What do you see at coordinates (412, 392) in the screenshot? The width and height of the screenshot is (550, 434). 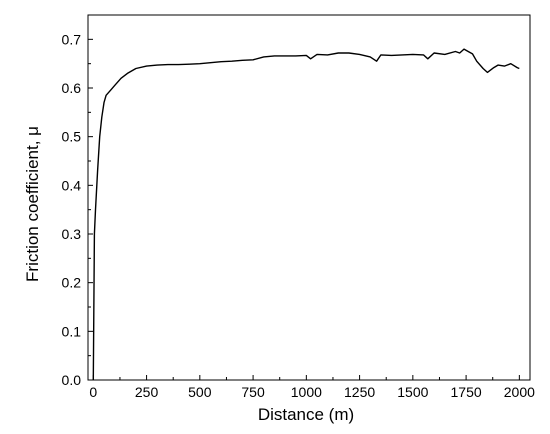 I see `x-tick-label: 1500` at bounding box center [412, 392].